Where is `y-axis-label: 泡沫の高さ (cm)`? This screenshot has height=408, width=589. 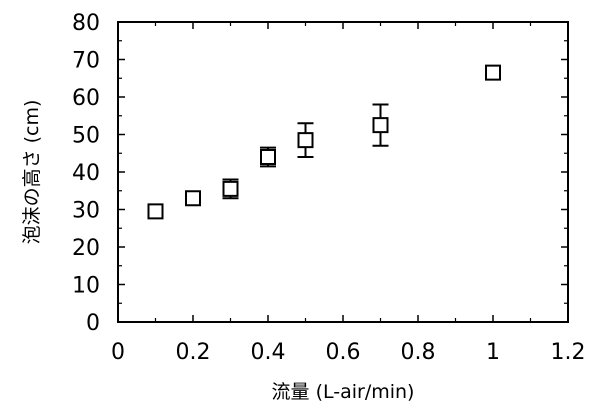
y-axis-label: 泡沫の高さ (cm) is located at coordinates (32, 172).